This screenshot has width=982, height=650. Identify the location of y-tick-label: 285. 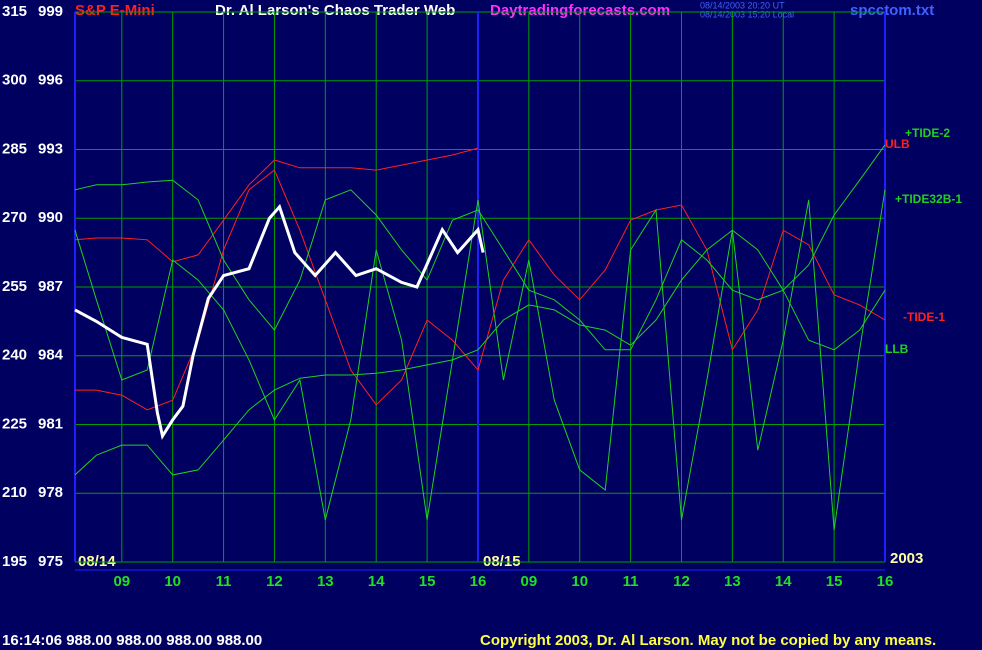
(14, 148).